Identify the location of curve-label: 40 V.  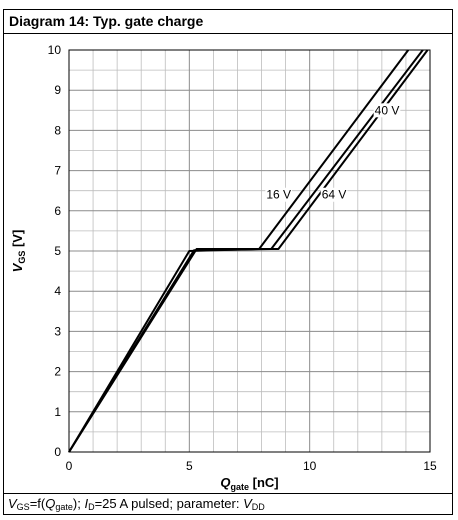
(387, 110).